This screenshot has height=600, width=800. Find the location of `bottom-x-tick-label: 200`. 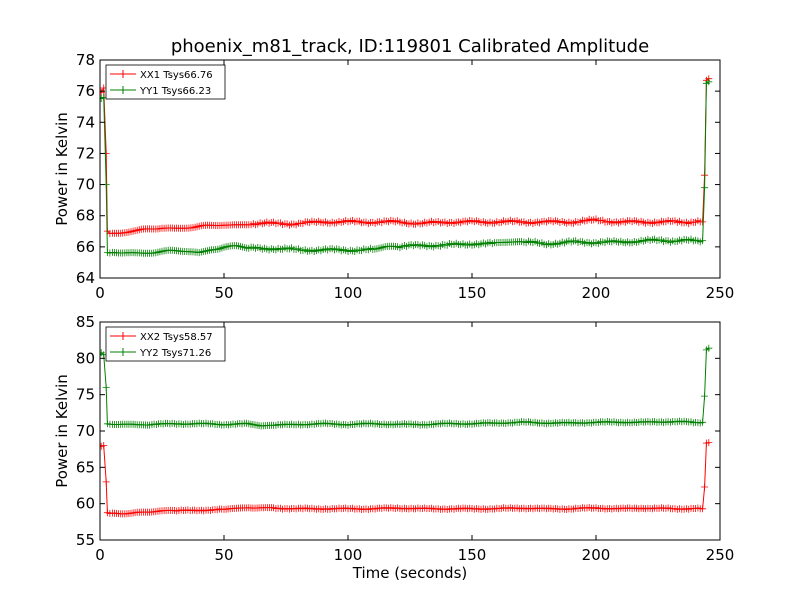

bottom-x-tick-label: 200 is located at coordinates (596, 555).